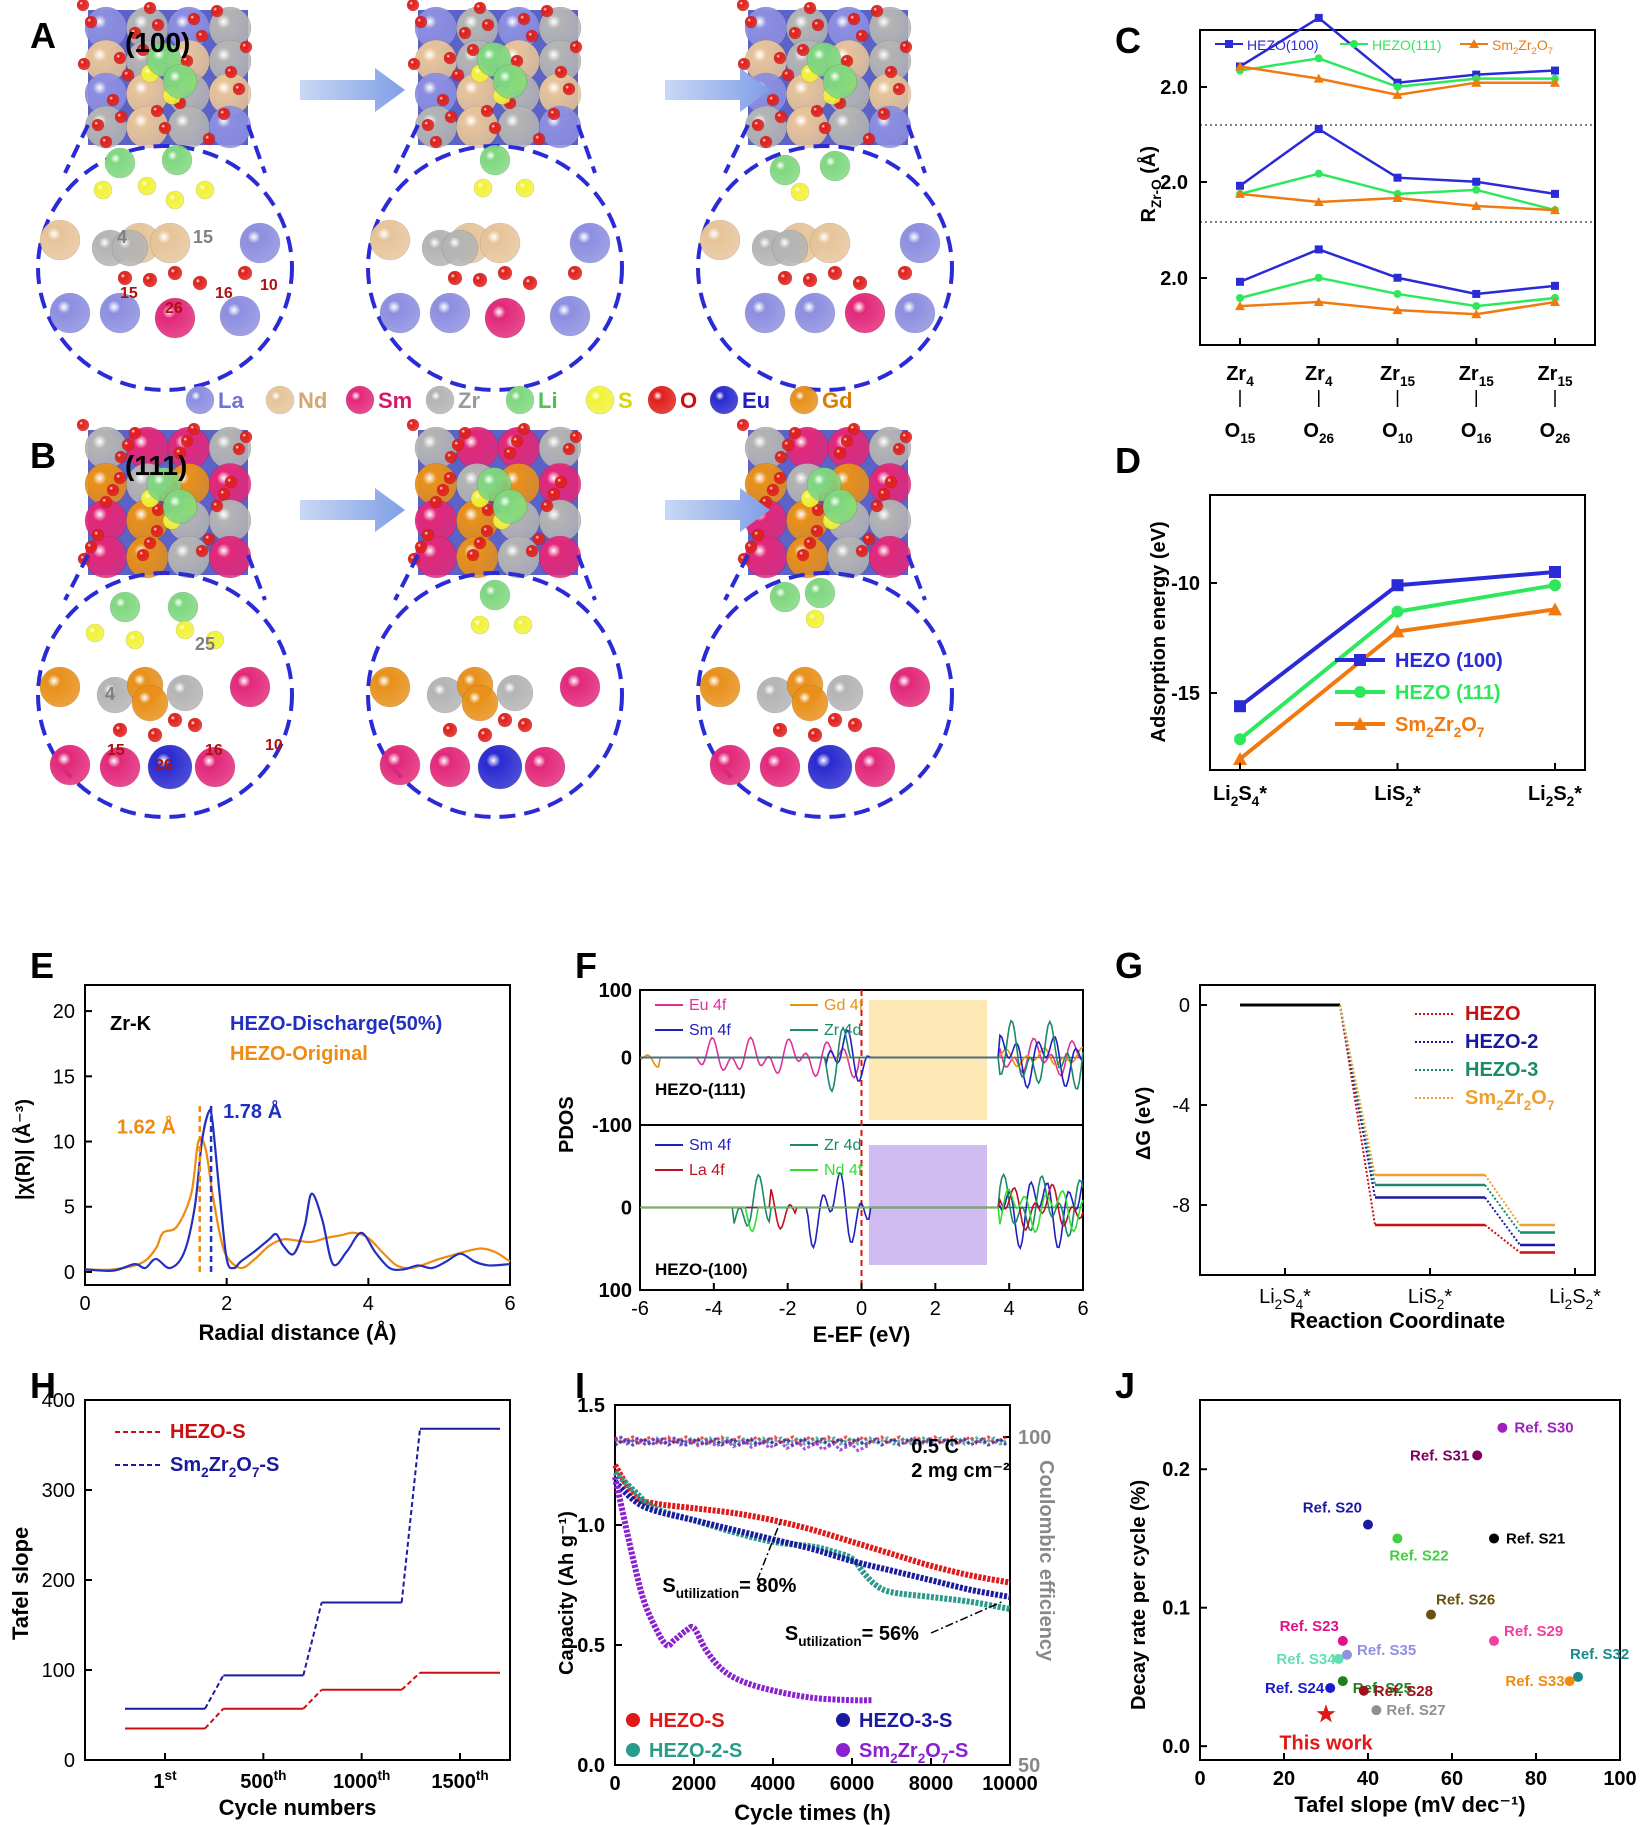 This screenshot has height=1825, width=1650. I want to click on y-tick-label: 1.0, so click(591, 1526).